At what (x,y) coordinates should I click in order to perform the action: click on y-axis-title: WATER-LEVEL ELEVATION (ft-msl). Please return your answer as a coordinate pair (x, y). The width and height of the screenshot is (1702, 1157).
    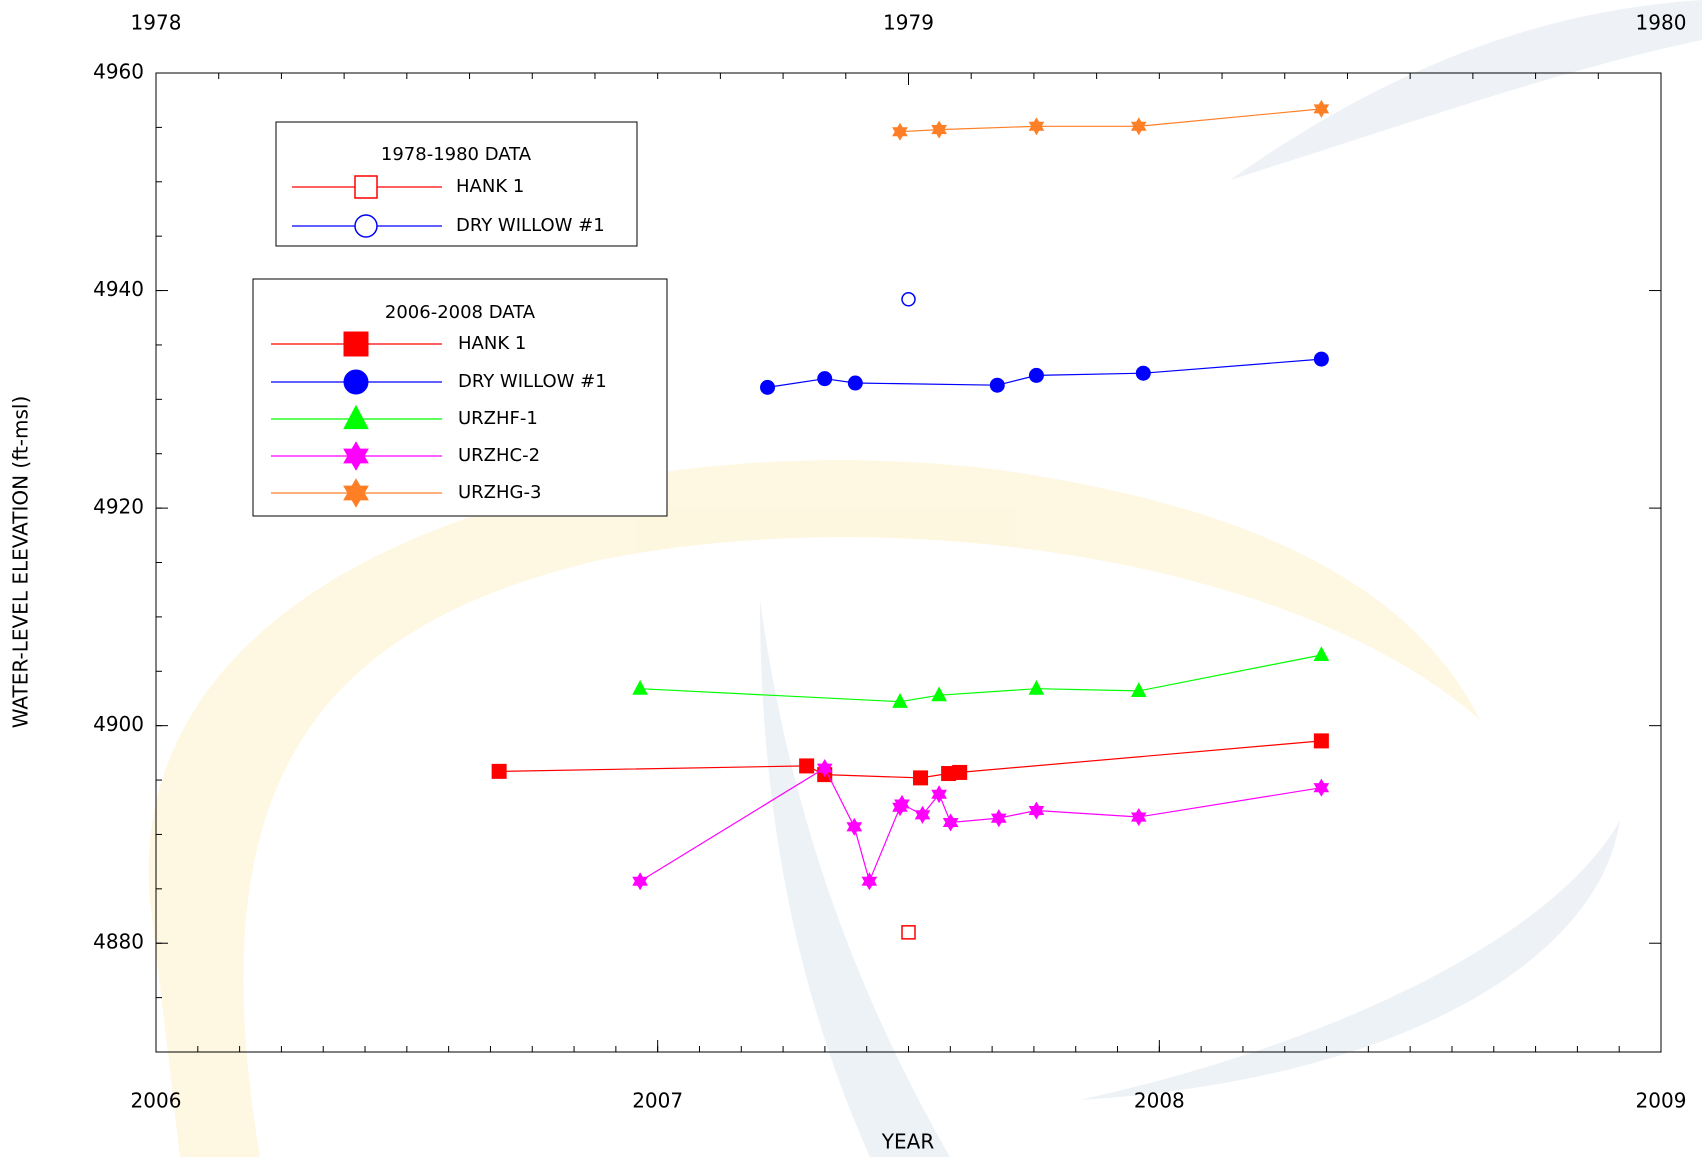
    Looking at the image, I should click on (21, 562).